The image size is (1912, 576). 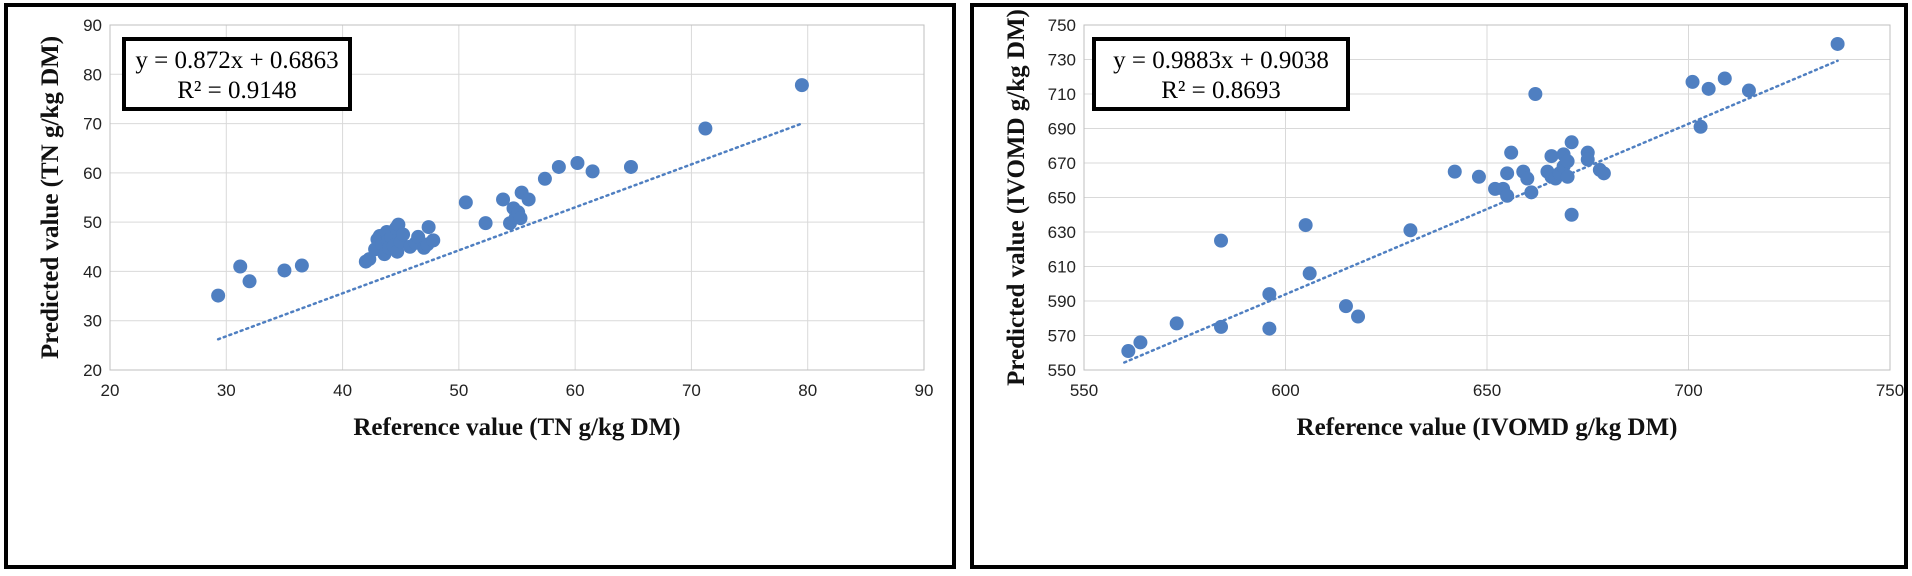 I want to click on y-tick-label: 730, so click(x=1062, y=60).